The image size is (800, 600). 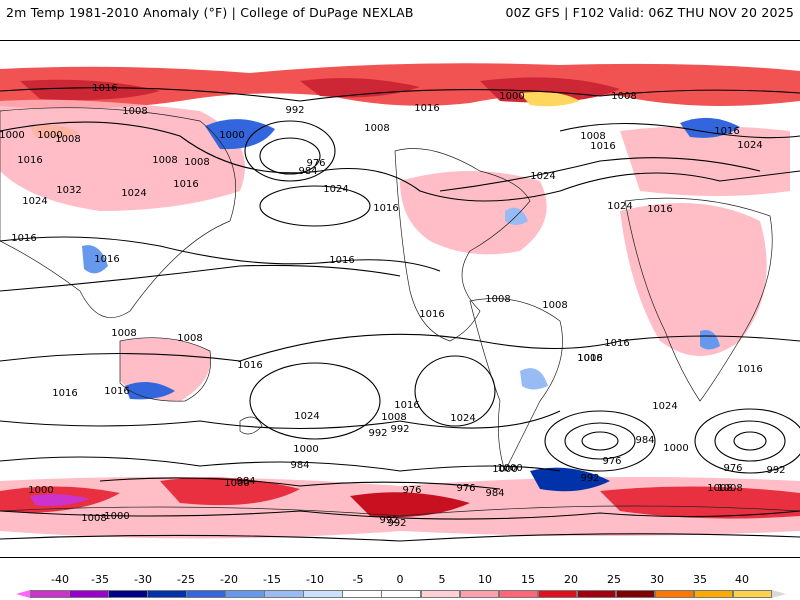 I want to click on colorbar-tick-label: -5, so click(x=358, y=579).